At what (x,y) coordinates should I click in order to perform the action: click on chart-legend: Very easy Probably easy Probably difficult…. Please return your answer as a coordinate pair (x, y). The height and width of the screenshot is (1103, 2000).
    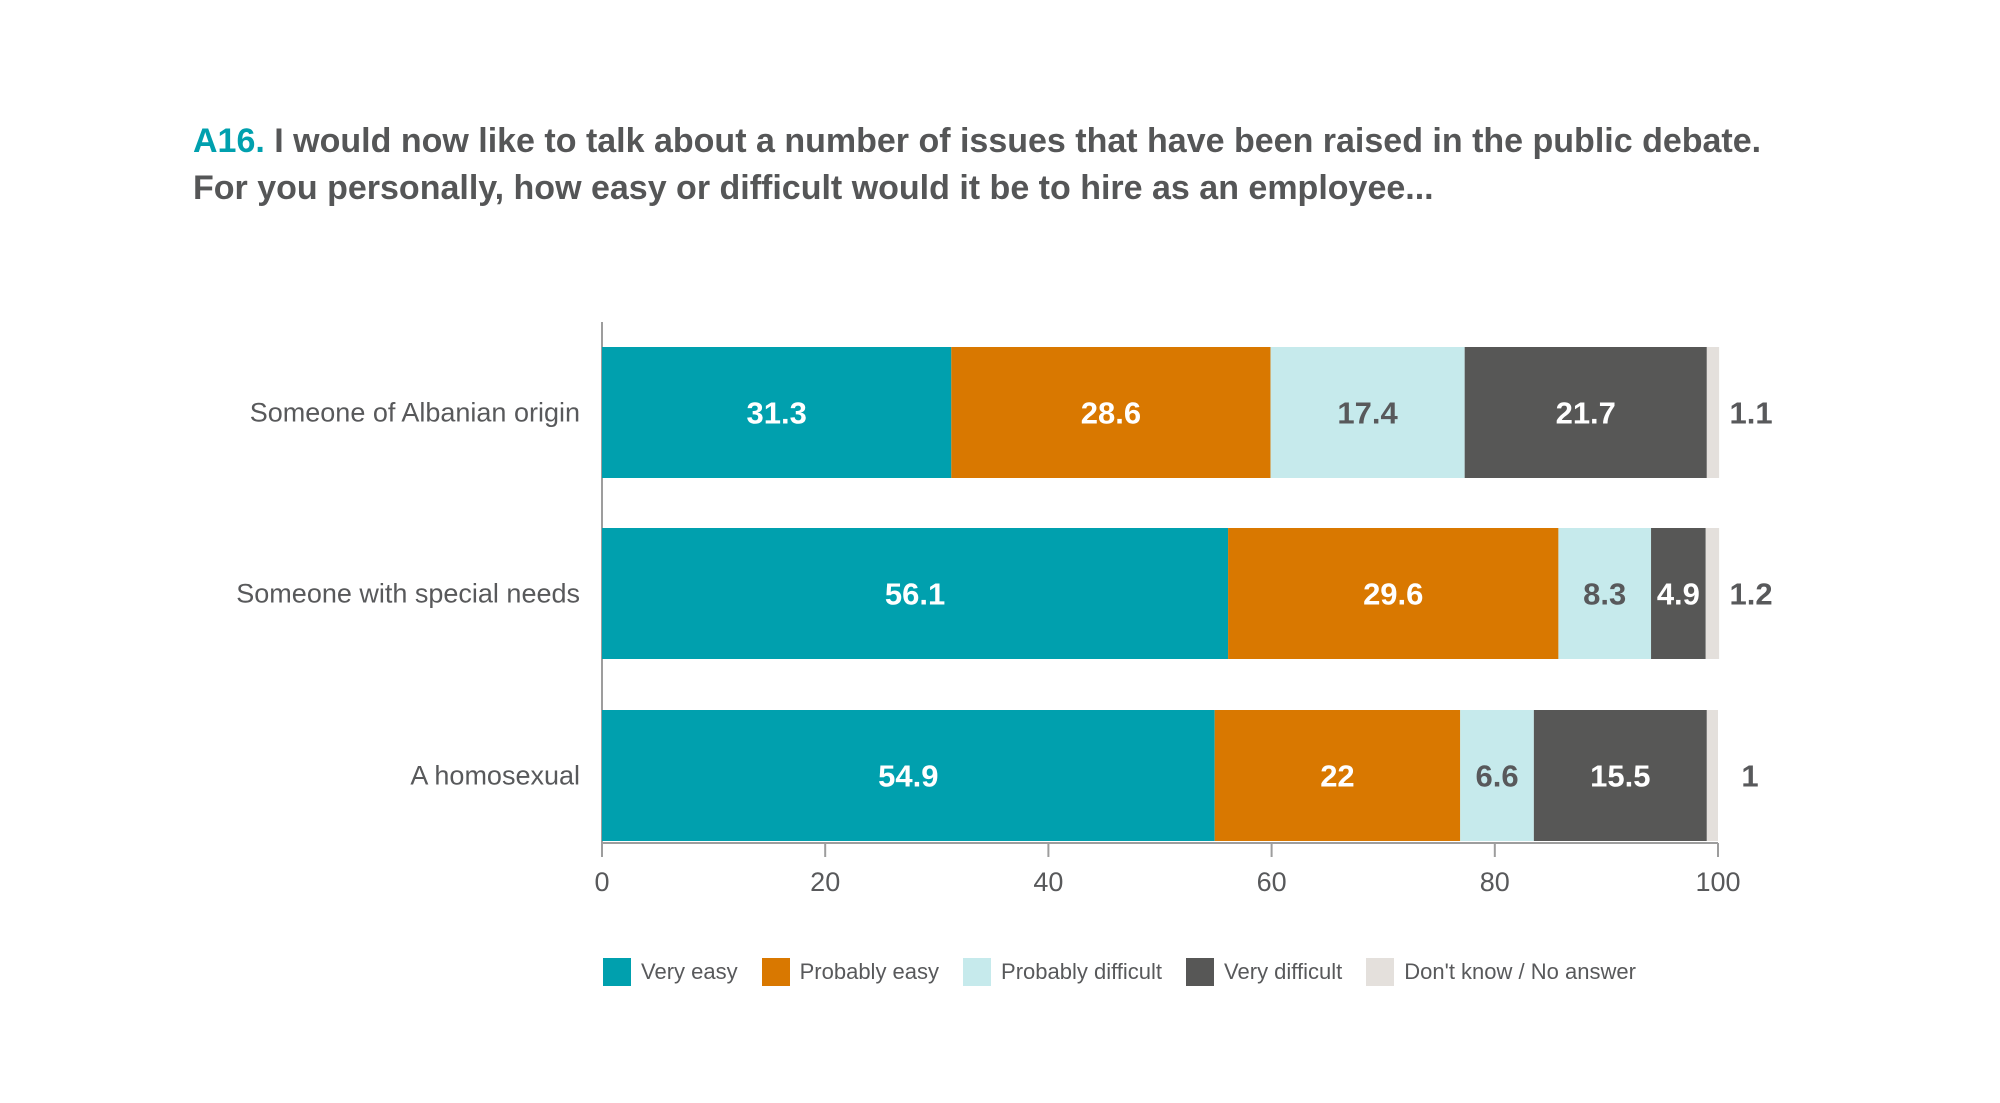
    Looking at the image, I should click on (1131, 972).